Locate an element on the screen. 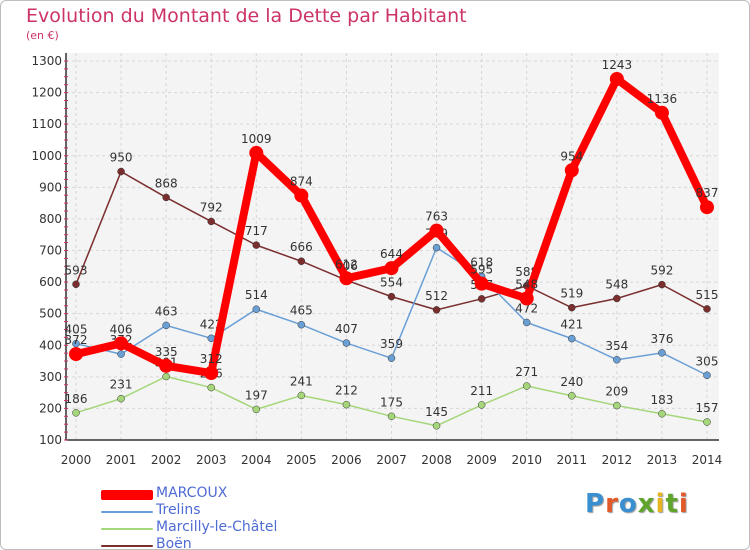 This screenshot has height=550, width=750. logo-letter: x is located at coordinates (646, 504).